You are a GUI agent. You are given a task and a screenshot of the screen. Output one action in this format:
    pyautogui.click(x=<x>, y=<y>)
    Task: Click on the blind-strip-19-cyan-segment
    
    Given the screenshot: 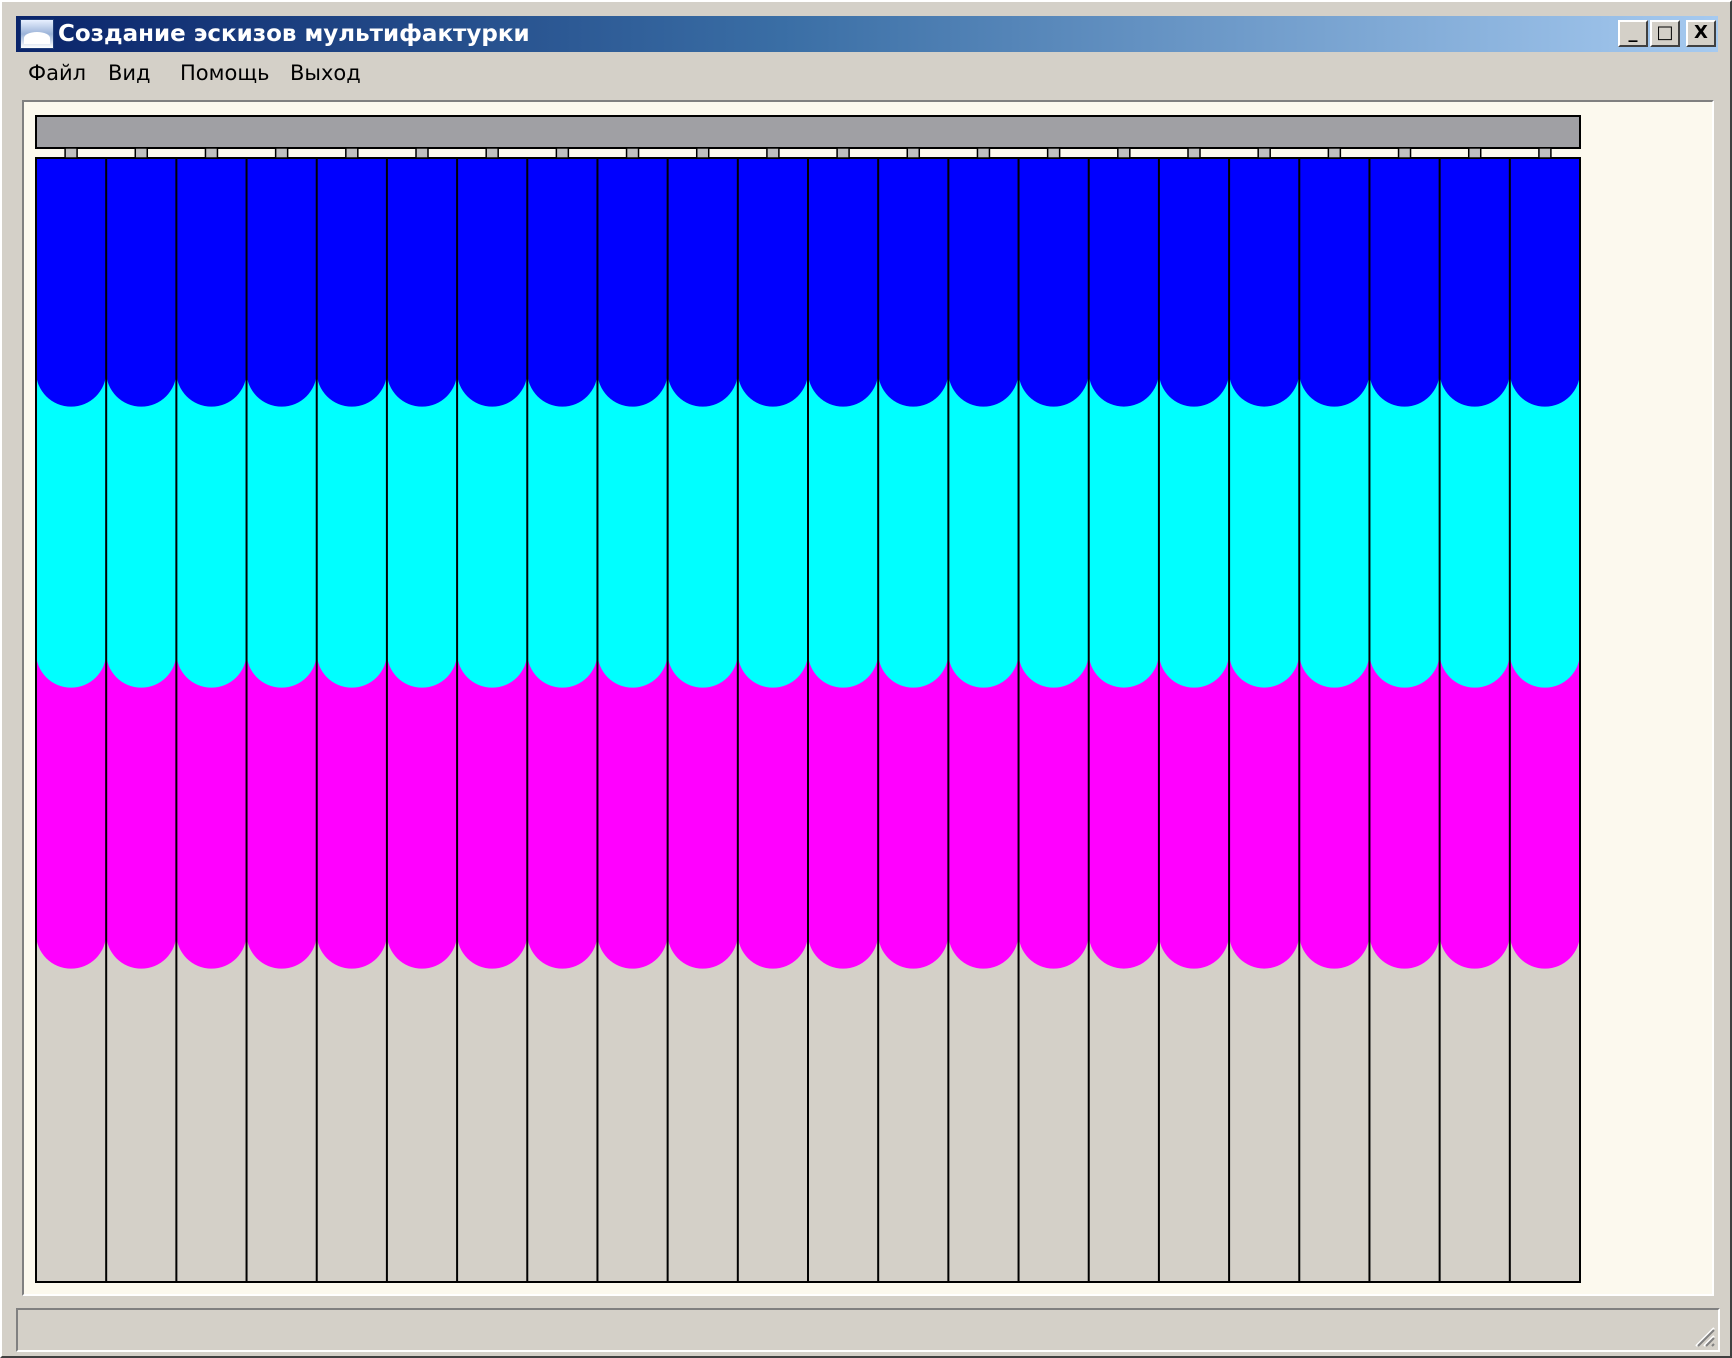 What is the action you would take?
    pyautogui.click(x=1334, y=529)
    